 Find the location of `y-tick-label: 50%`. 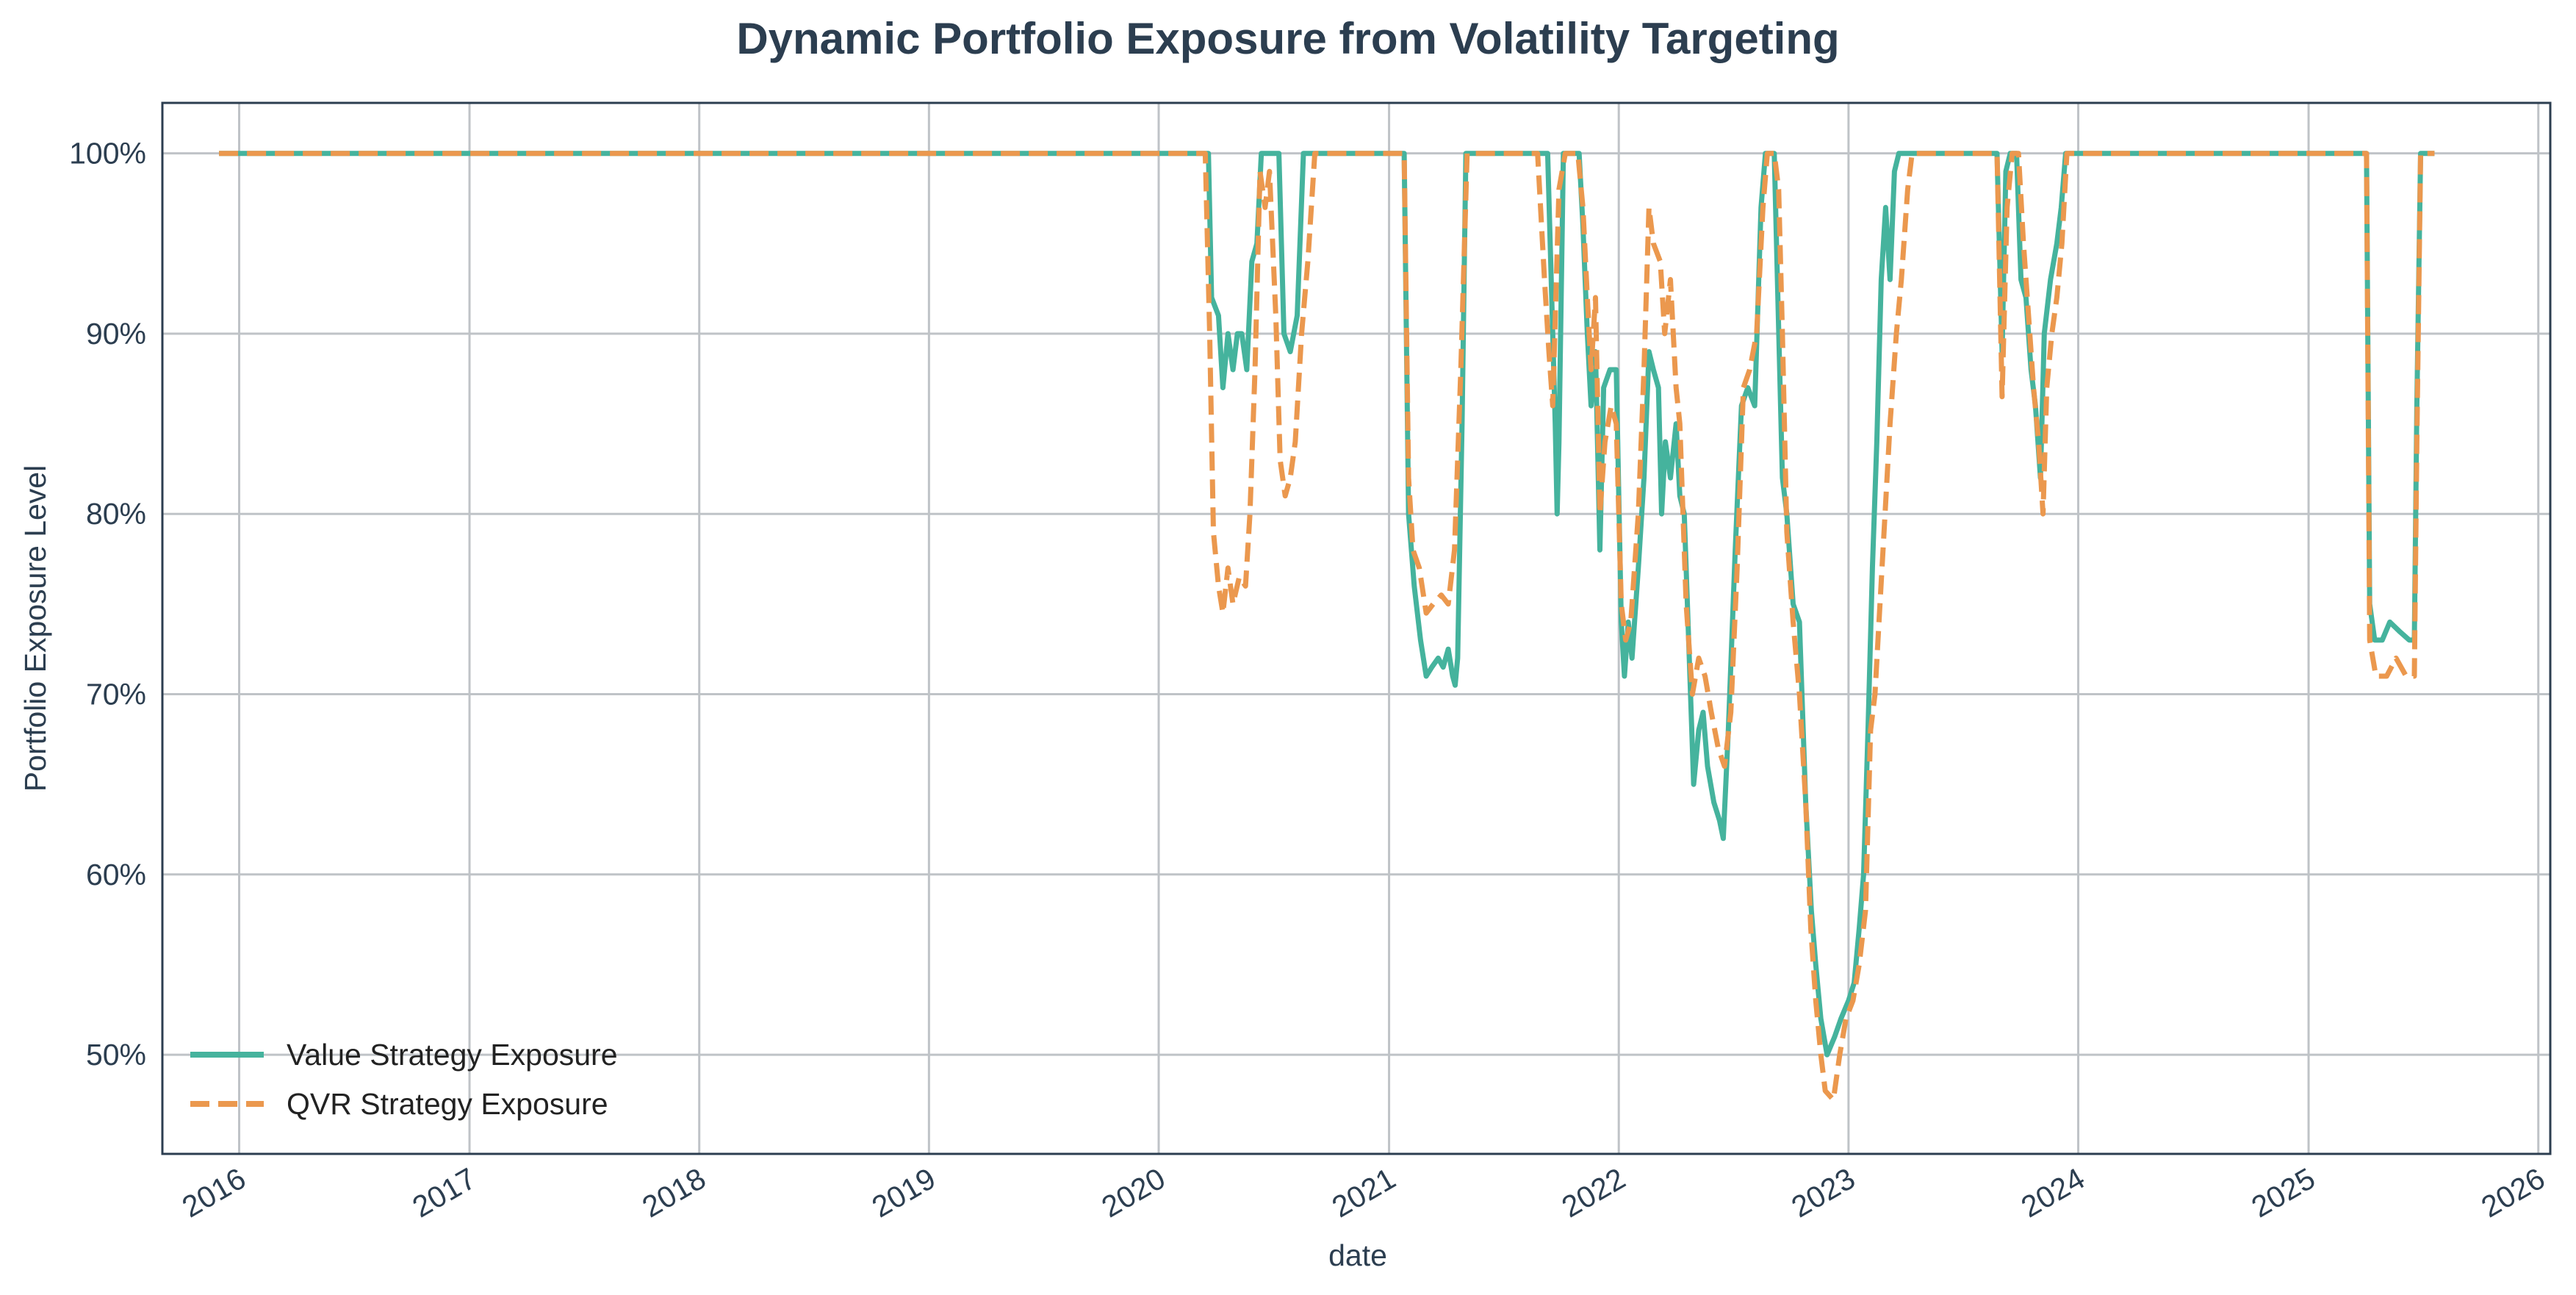

y-tick-label: 50% is located at coordinates (116, 1055).